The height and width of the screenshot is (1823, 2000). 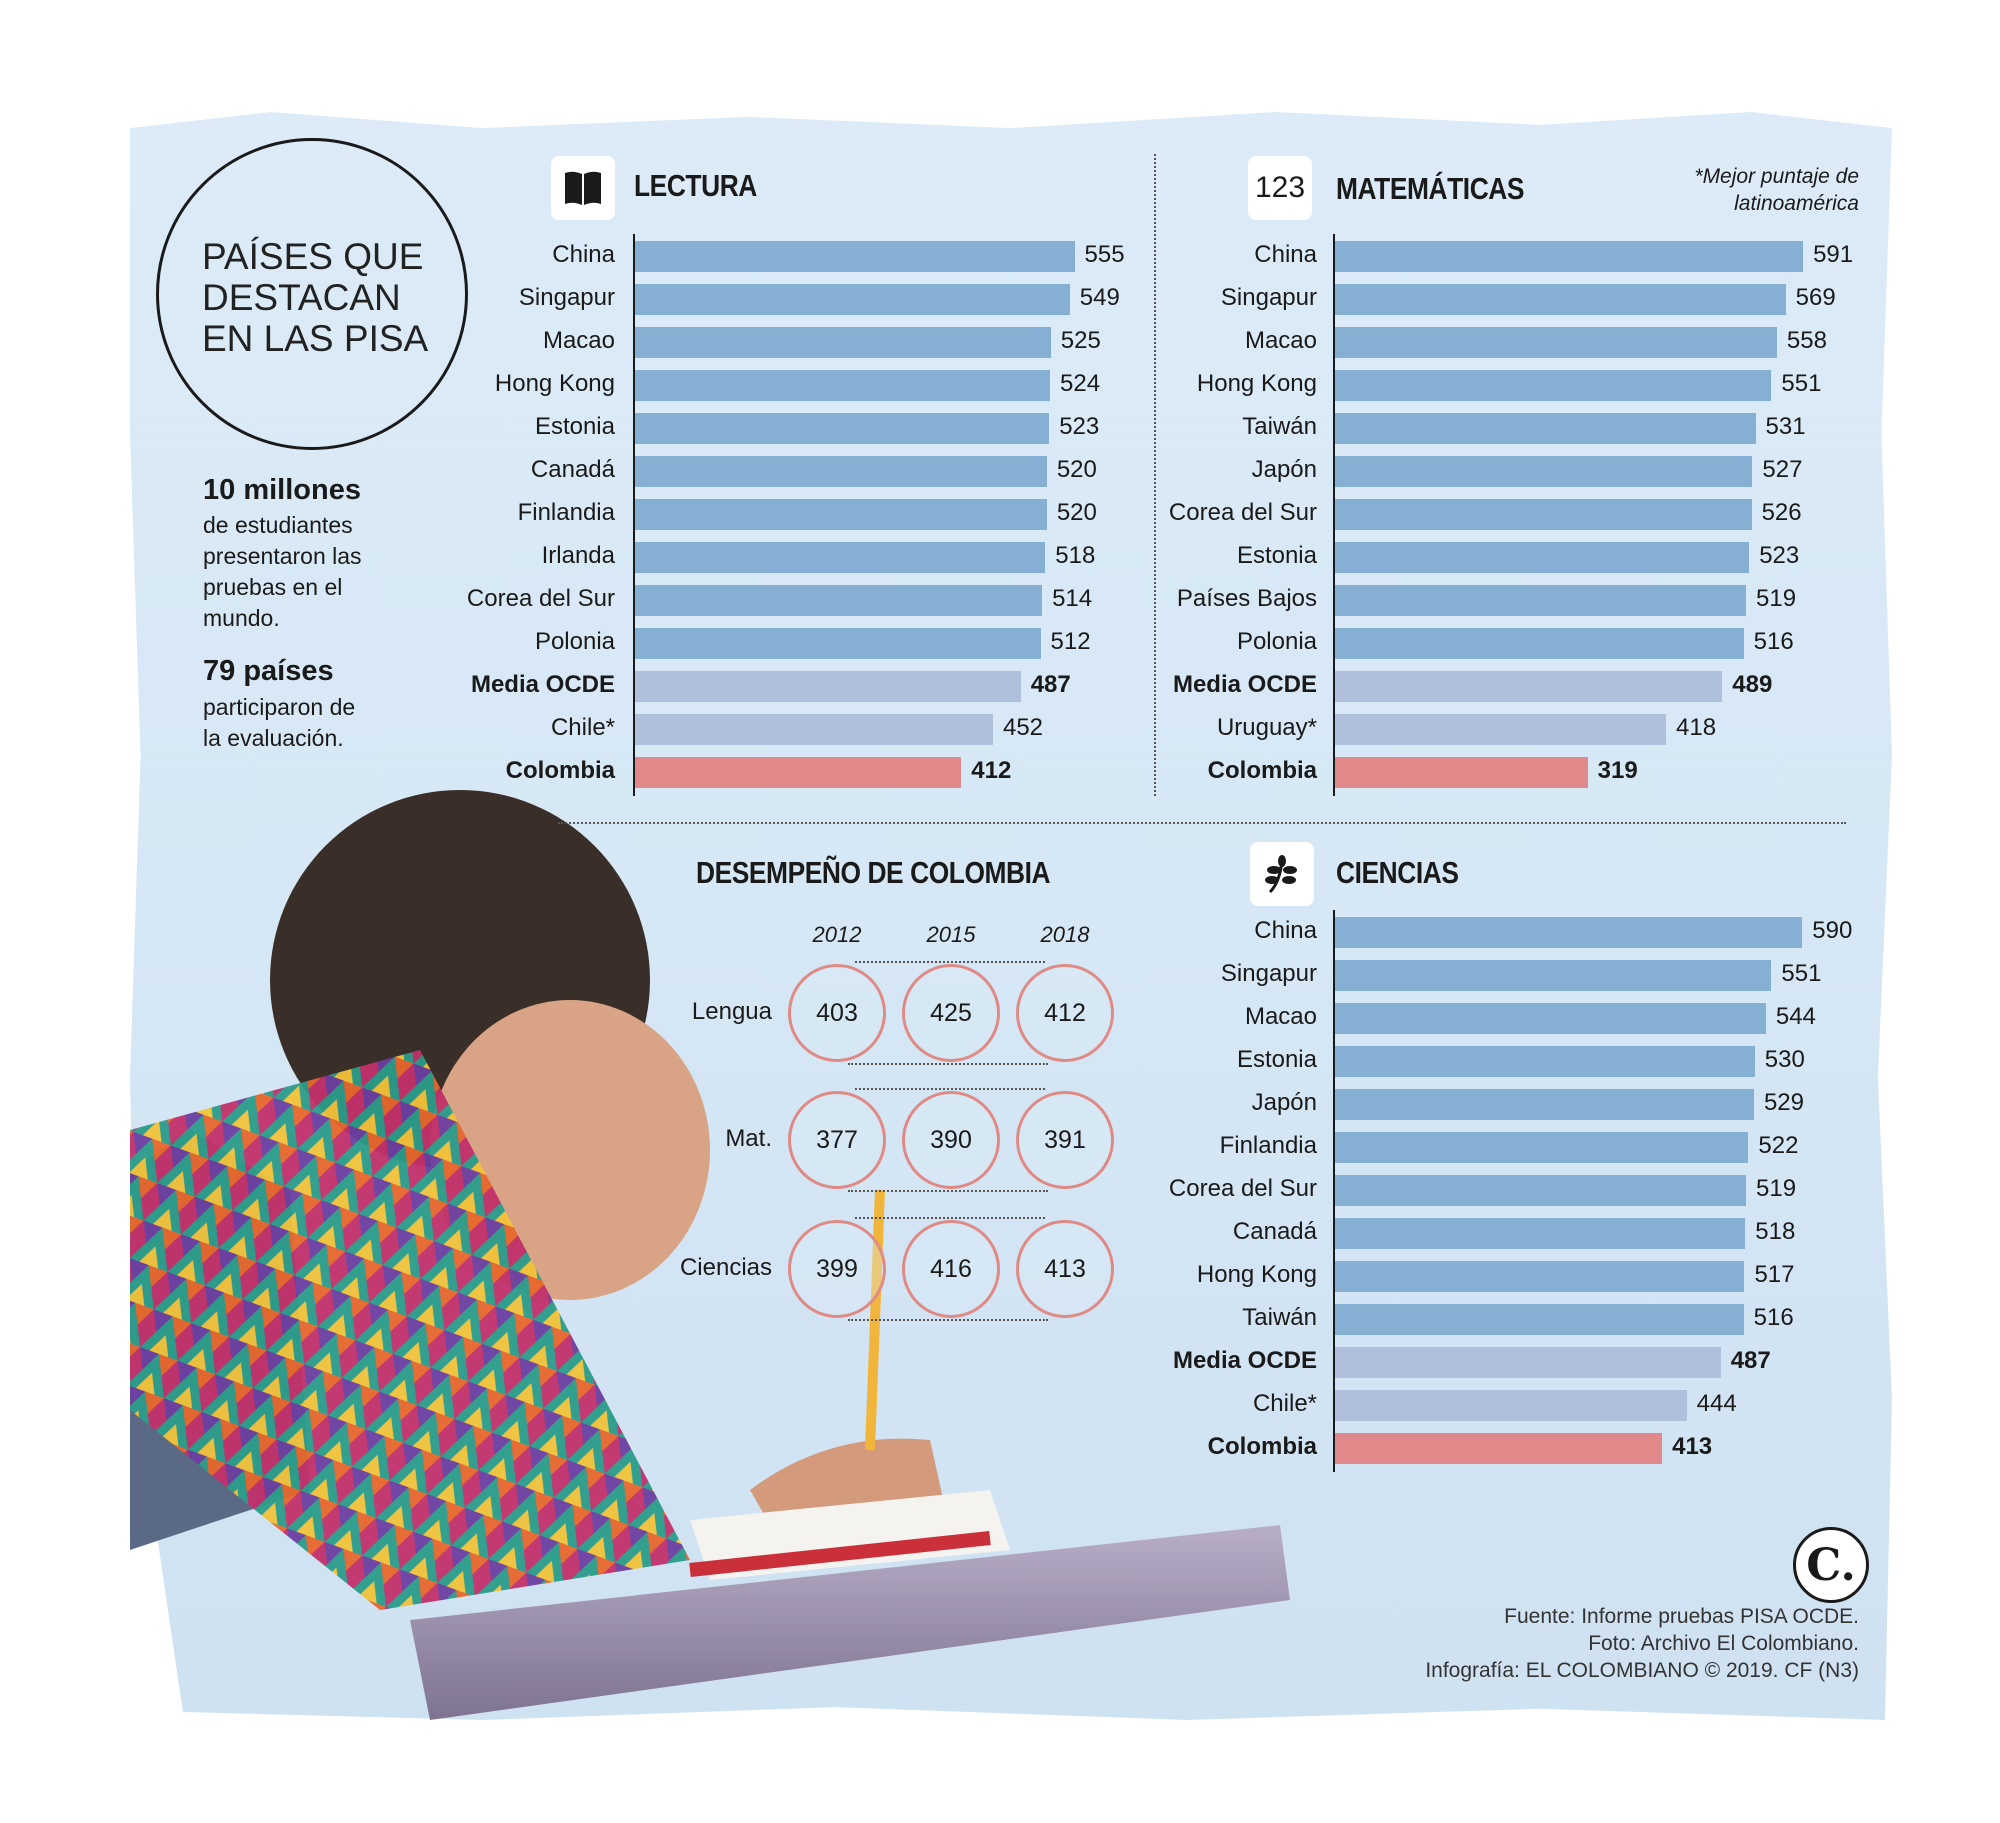 I want to click on bar-label: Países Bajos, so click(x=1246, y=598).